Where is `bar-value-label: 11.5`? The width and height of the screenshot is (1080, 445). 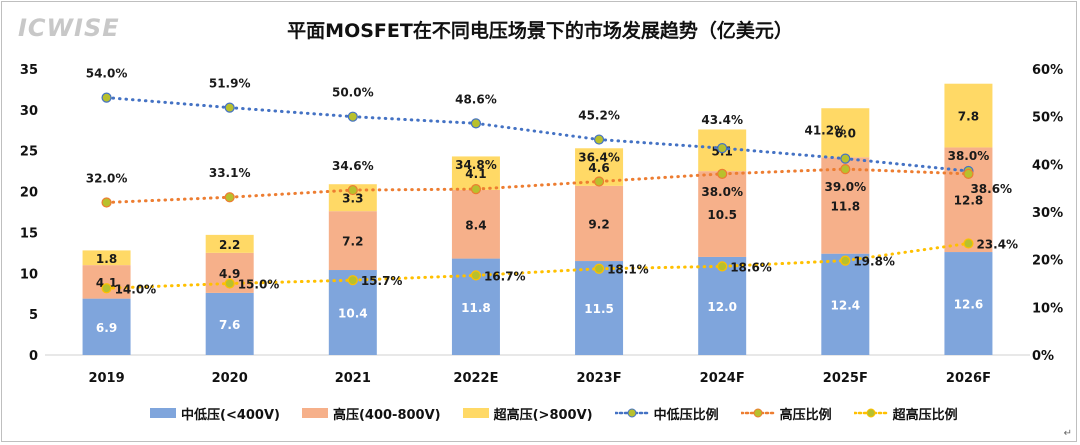
bar-value-label: 11.5 is located at coordinates (599, 309).